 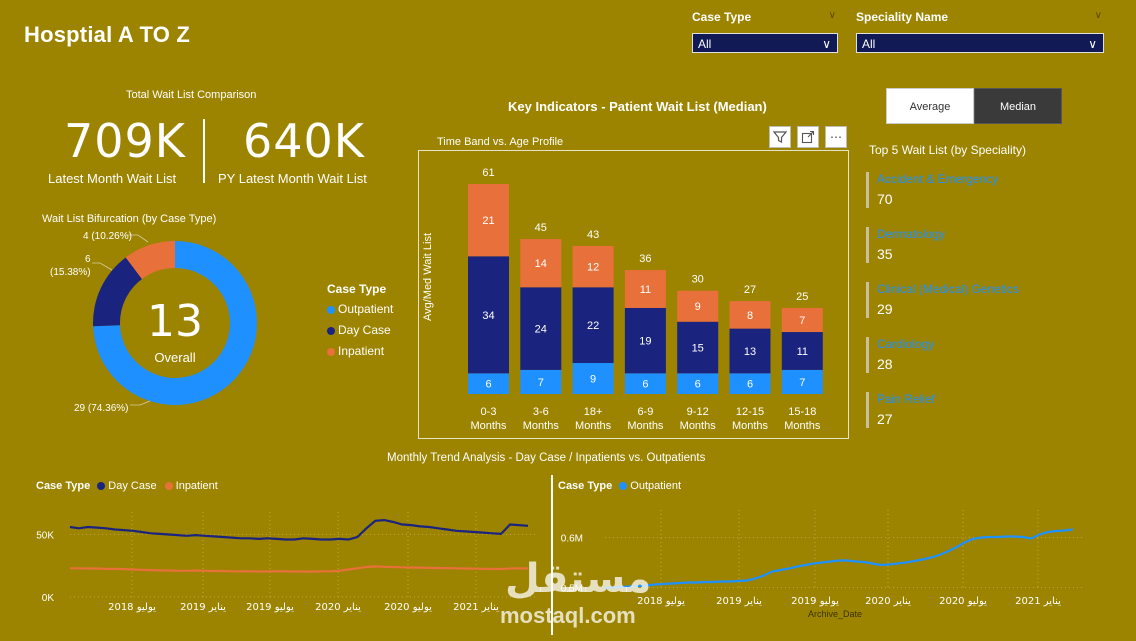 I want to click on case-type-select: All ∨, so click(x=765, y=43).